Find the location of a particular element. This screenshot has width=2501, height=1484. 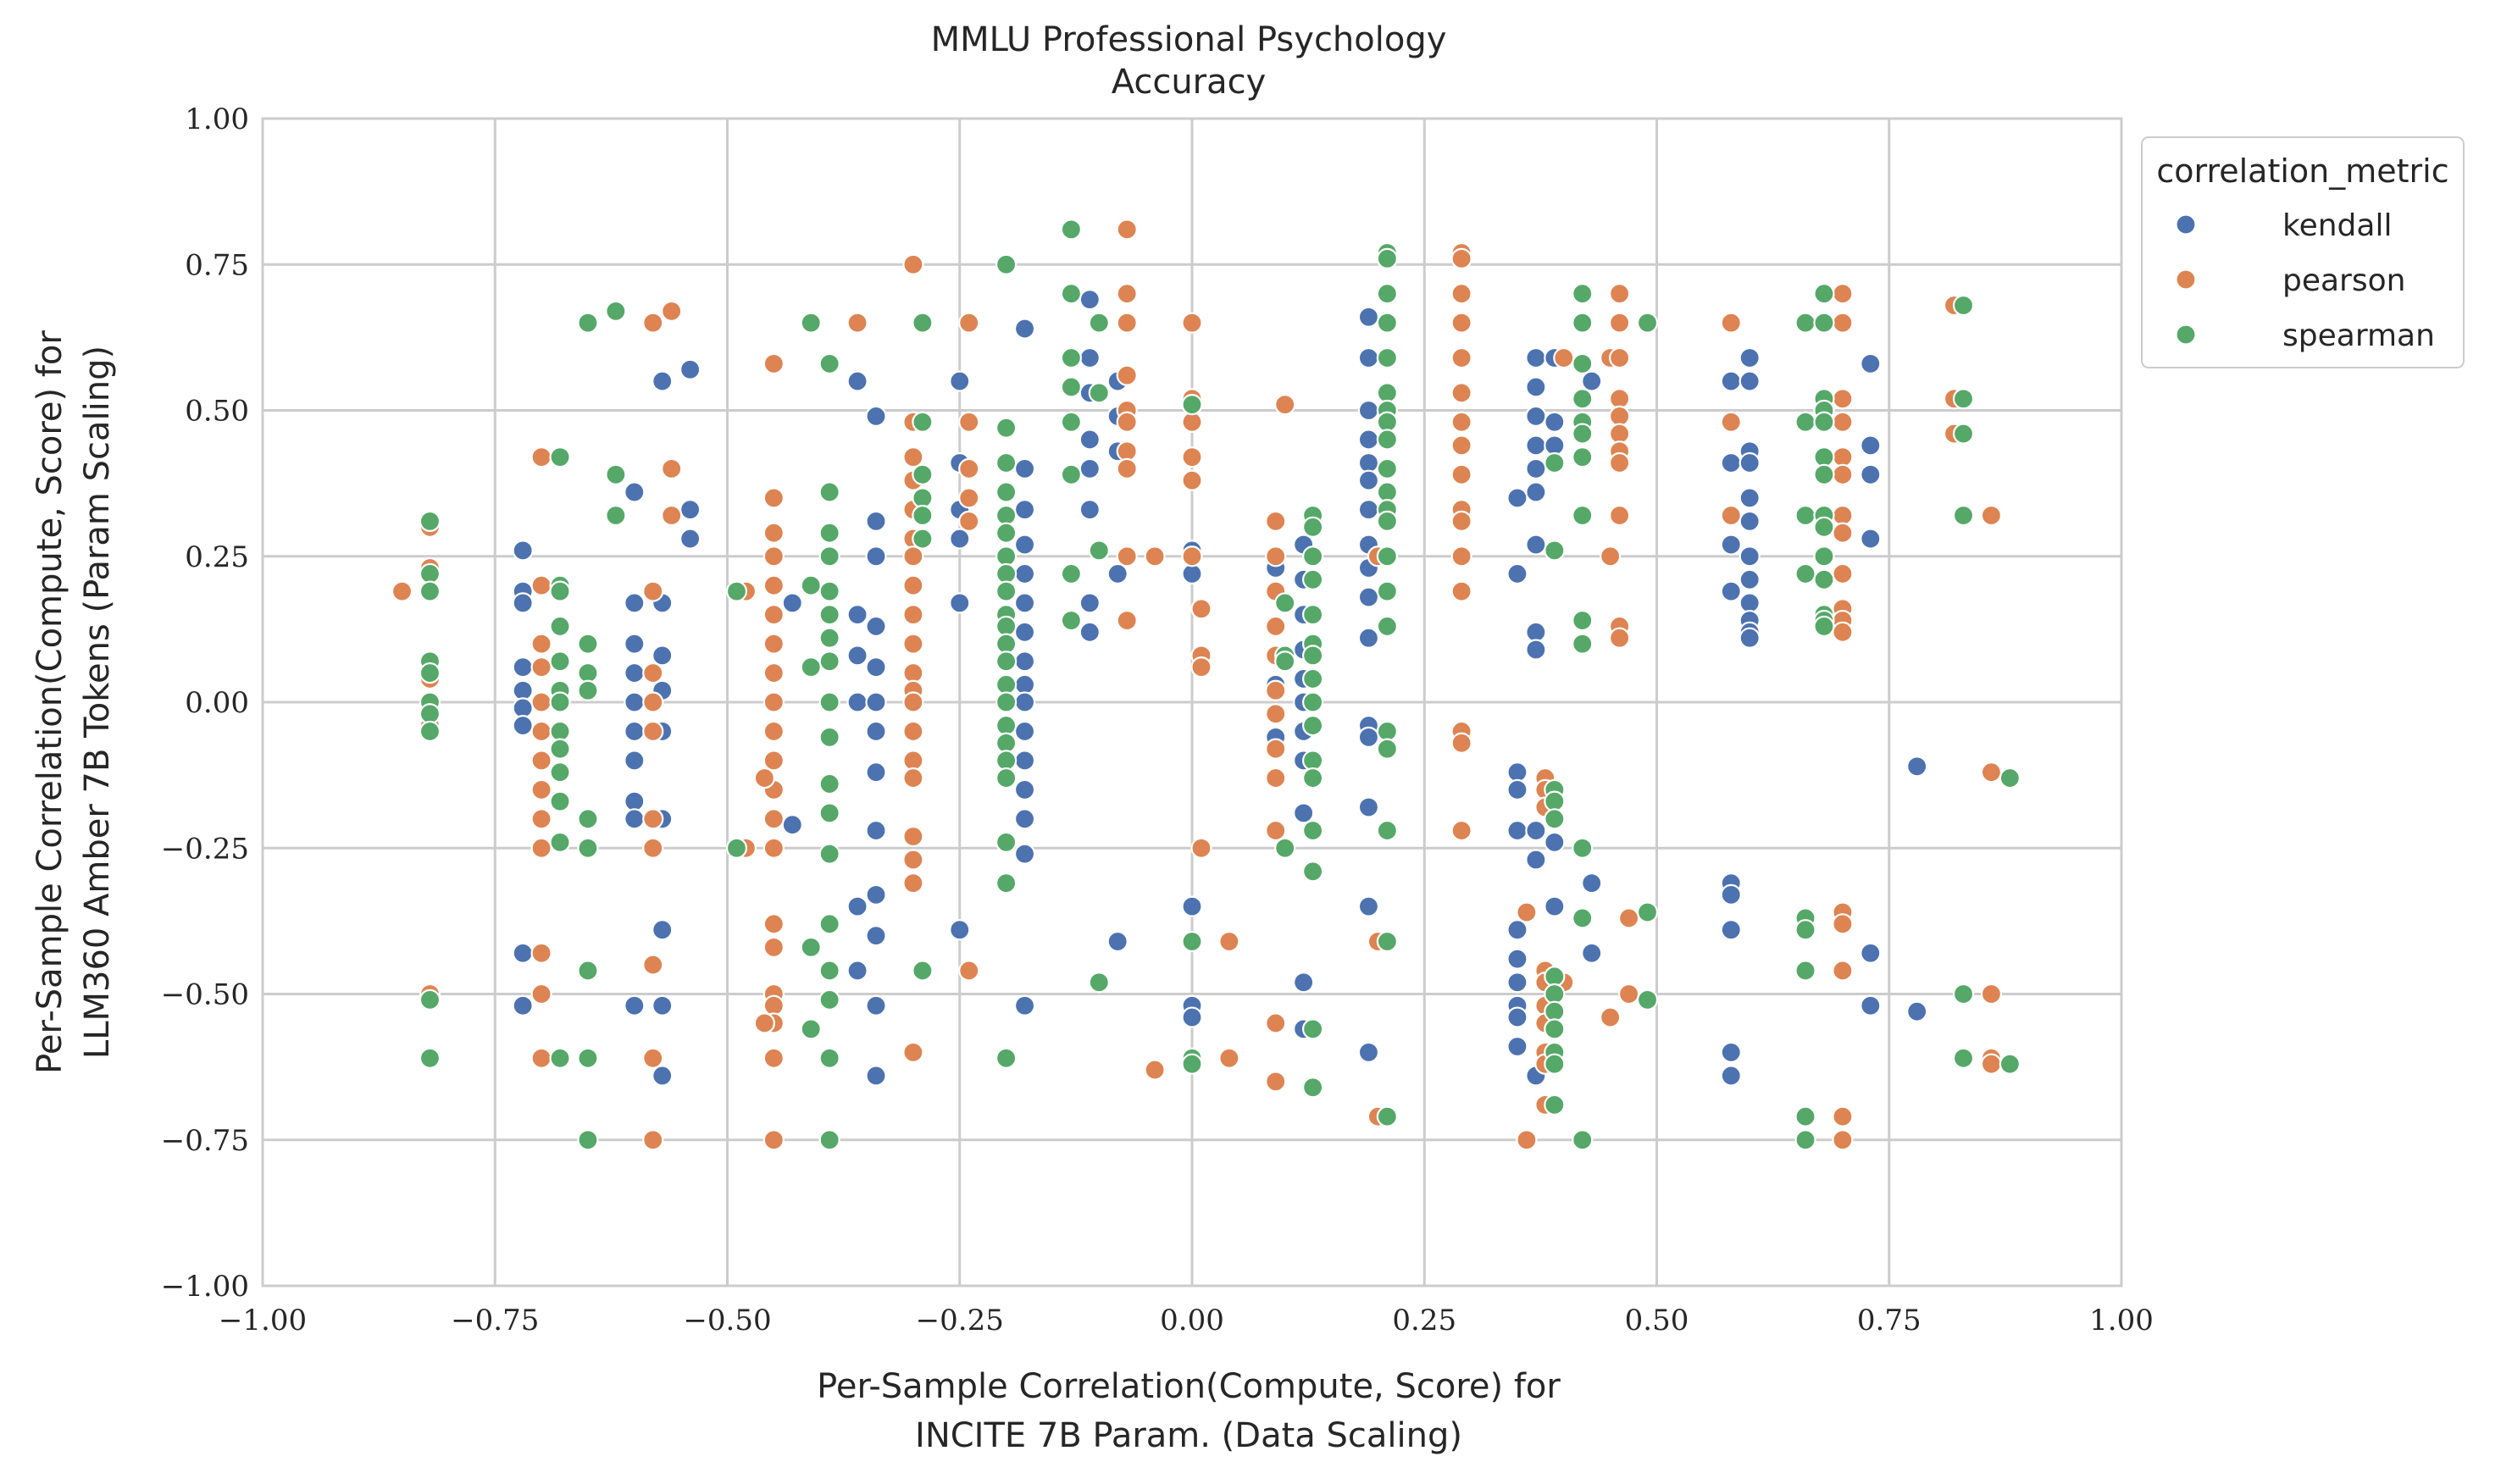

x-tick-label: 0.25 is located at coordinates (1424, 1320).